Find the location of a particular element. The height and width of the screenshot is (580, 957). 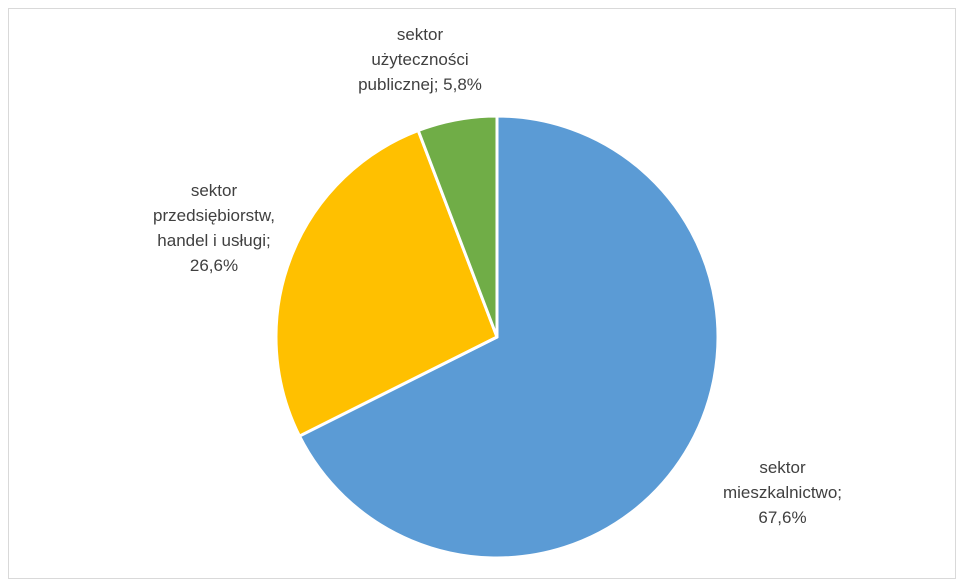

slice-label-uzytecznosci-publicznej: sektor użyteczności publicznej; 5,8% is located at coordinates (420, 59).